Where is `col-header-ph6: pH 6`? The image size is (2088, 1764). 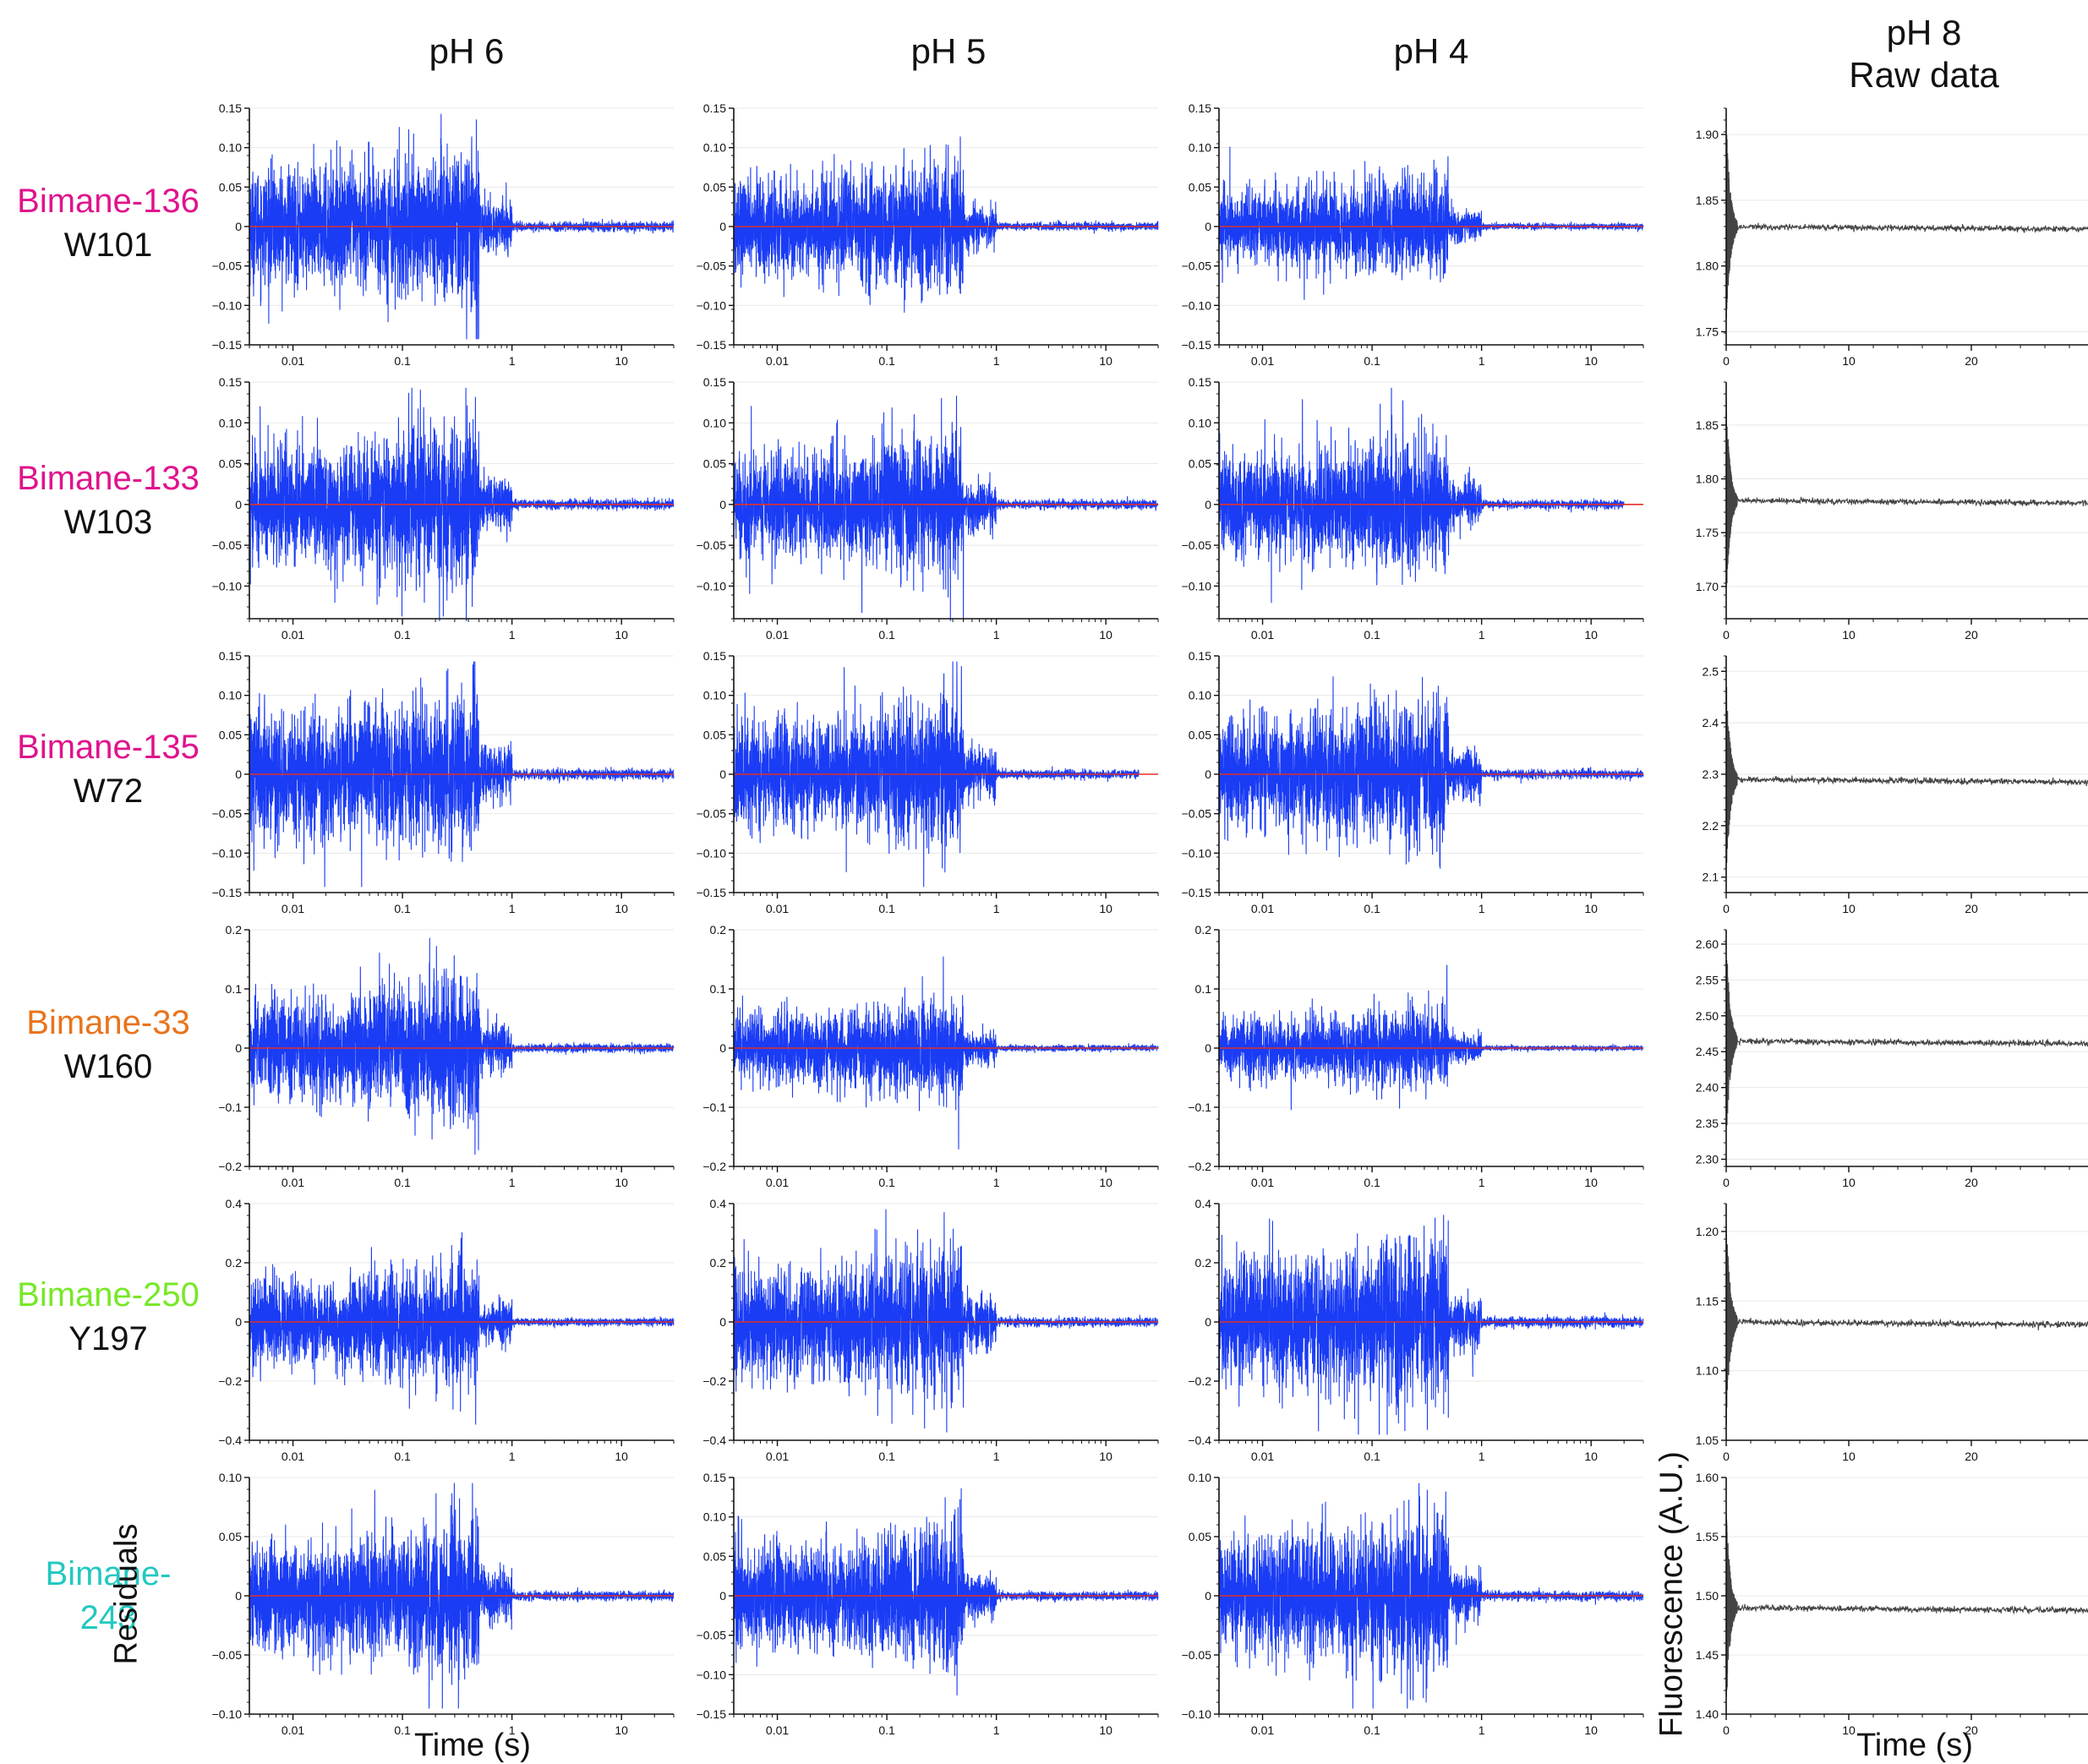
col-header-ph6: pH 6 is located at coordinates (467, 51).